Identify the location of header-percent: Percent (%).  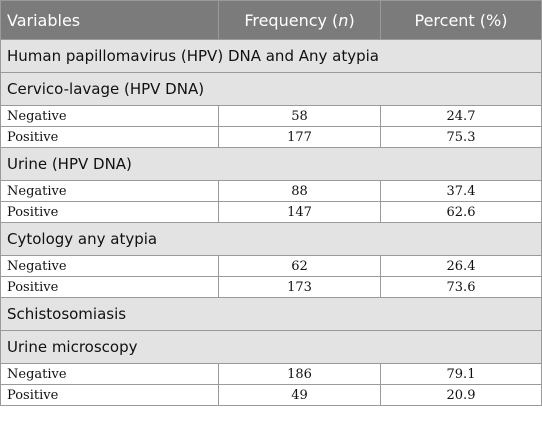
(461, 20).